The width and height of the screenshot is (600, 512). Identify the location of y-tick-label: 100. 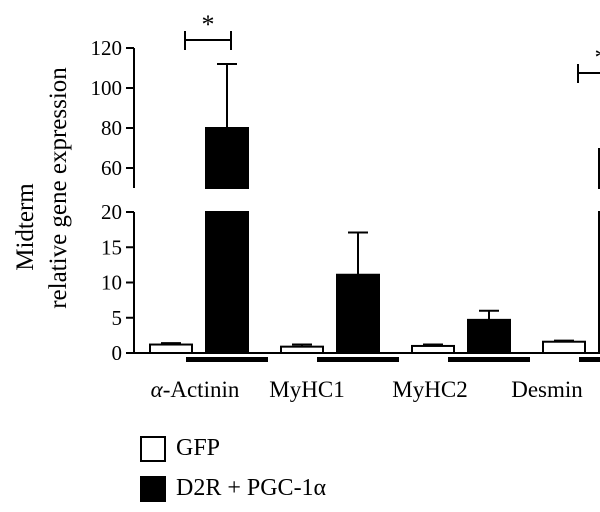
(107, 88).